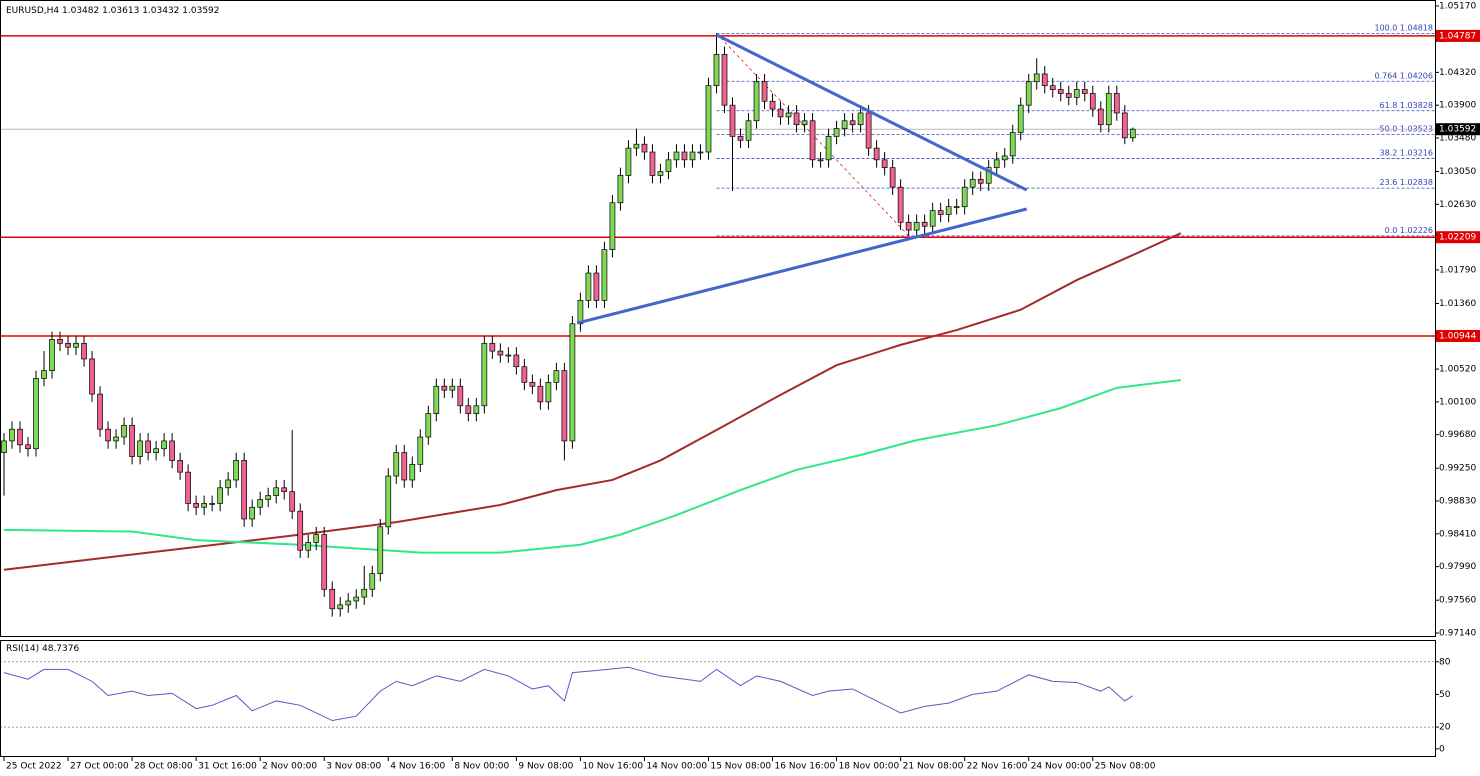  Describe the element at coordinates (1457, 270) in the screenshot. I see `y-tick-label: 1.01790` at that location.